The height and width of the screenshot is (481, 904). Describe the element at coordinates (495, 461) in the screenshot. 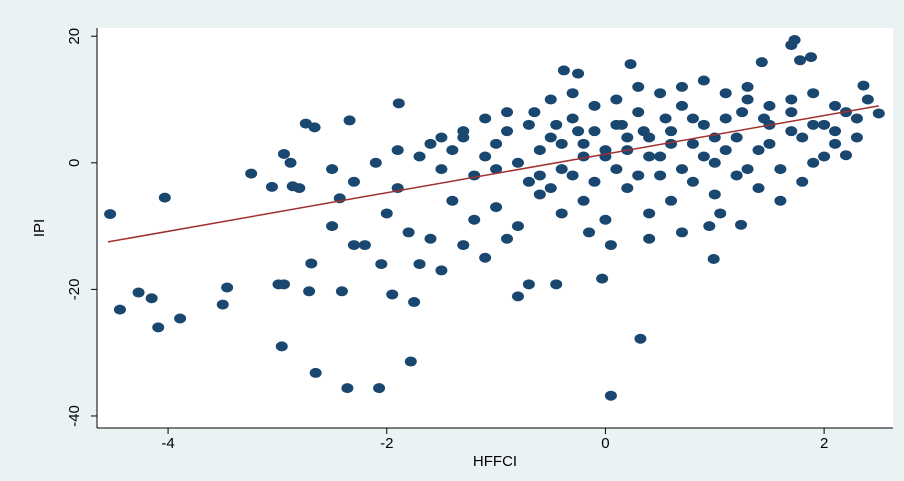

I see `x-axis-title: HFFCI` at that location.